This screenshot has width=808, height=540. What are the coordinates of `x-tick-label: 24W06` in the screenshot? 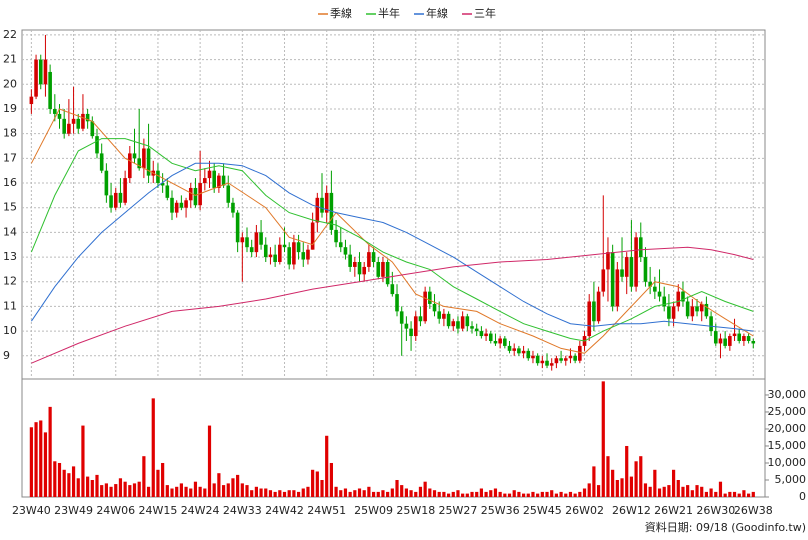 It's located at (115, 510).